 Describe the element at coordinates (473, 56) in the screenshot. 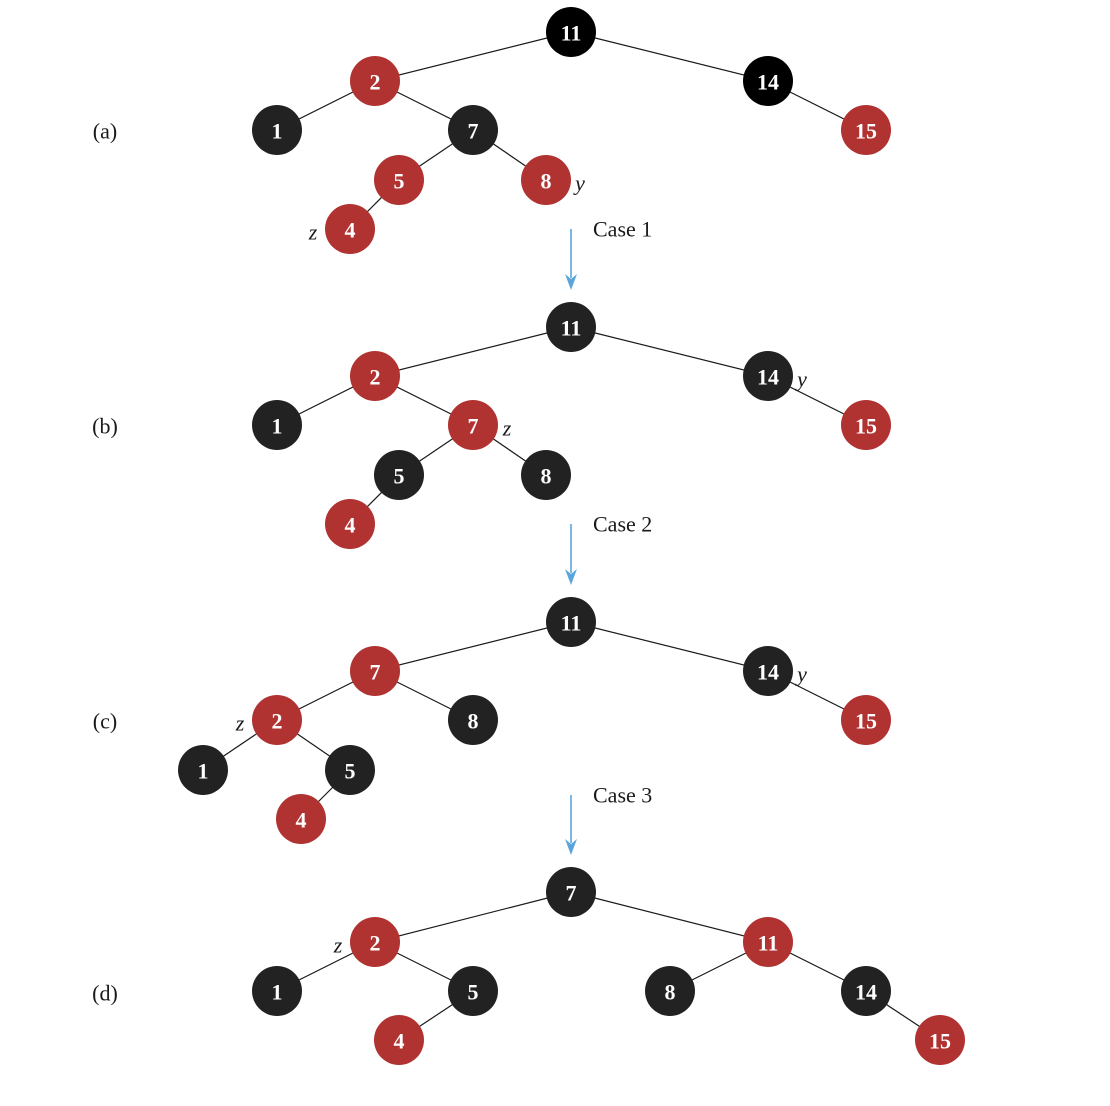

I see `tree-edge-a11-a2` at that location.